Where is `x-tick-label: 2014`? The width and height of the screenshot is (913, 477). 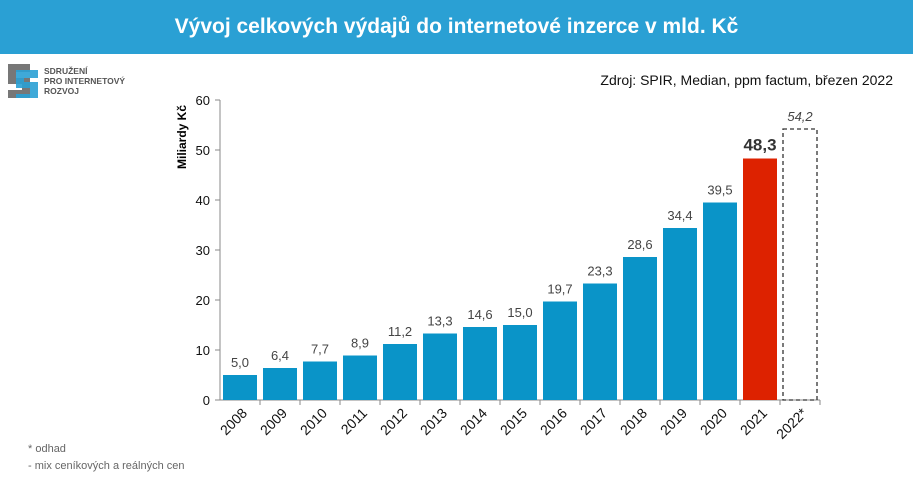
x-tick-label: 2014 is located at coordinates (473, 421).